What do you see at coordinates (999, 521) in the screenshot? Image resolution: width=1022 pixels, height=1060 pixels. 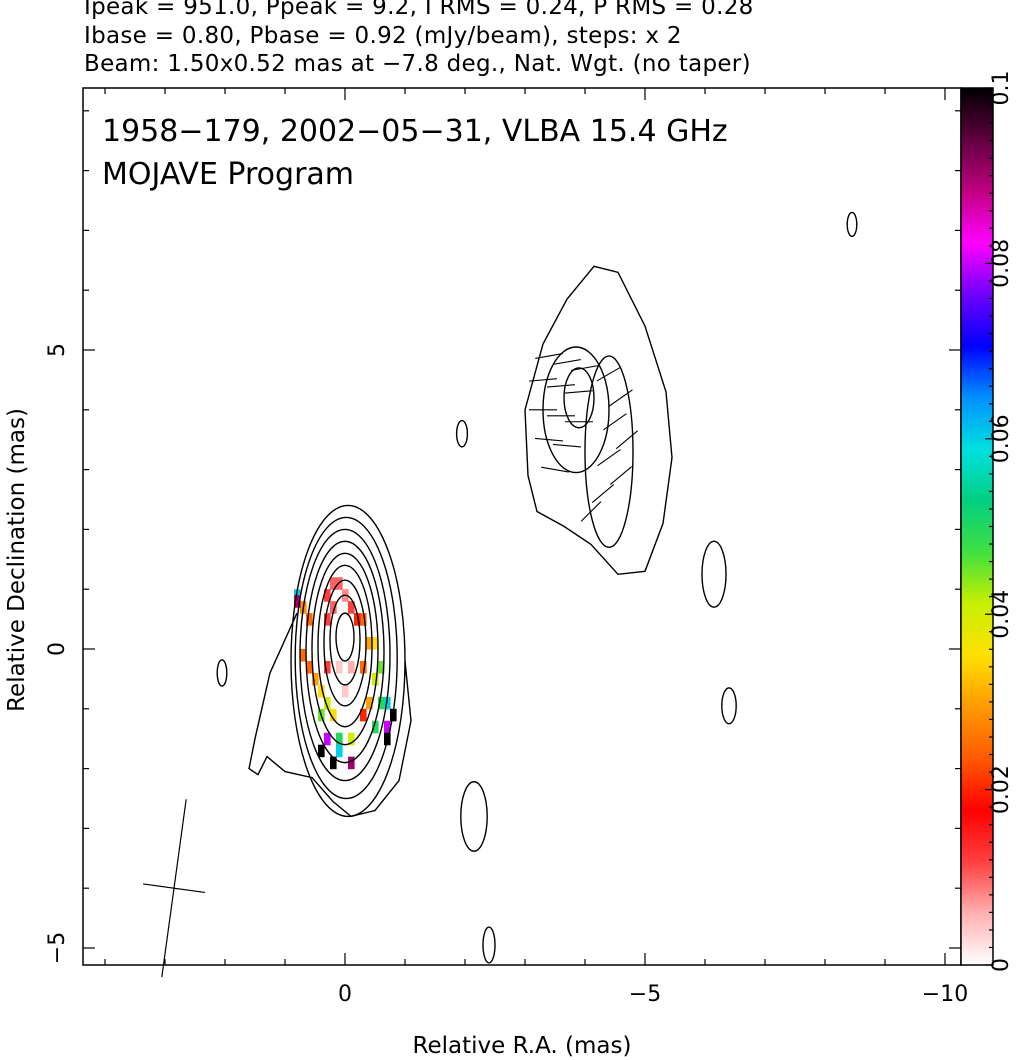 I see `colorbar-axis: 0 0.02 0.04 0.06 0.08 0.1` at bounding box center [999, 521].